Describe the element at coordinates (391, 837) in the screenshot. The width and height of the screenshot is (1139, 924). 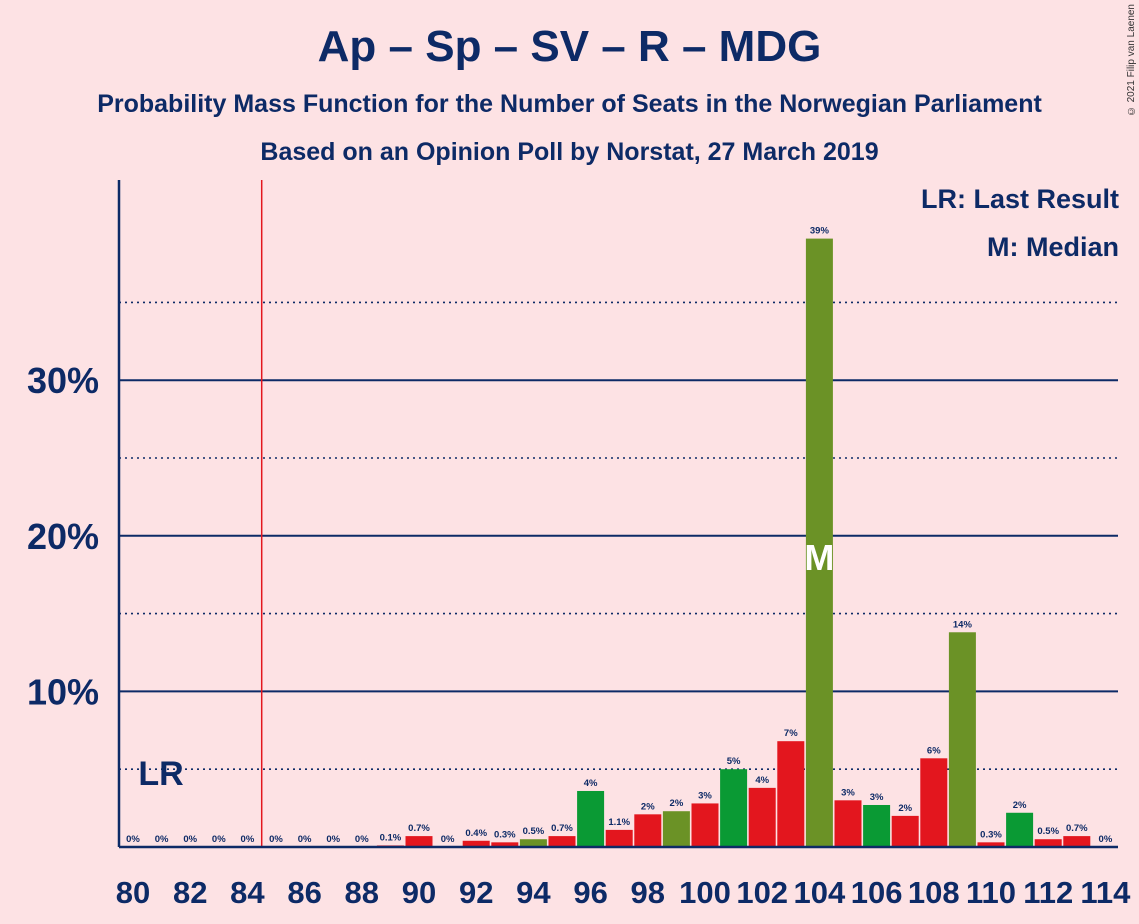
I see `bar-value-label: 0.1%` at that location.